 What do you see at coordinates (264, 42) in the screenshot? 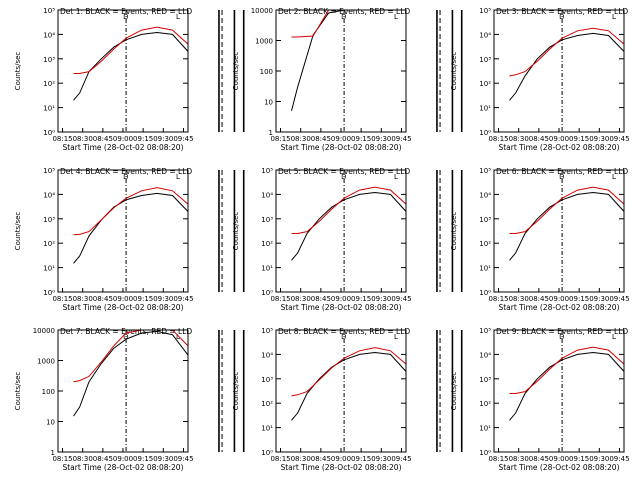
I see `y-tick-label: 1000` at bounding box center [264, 42].